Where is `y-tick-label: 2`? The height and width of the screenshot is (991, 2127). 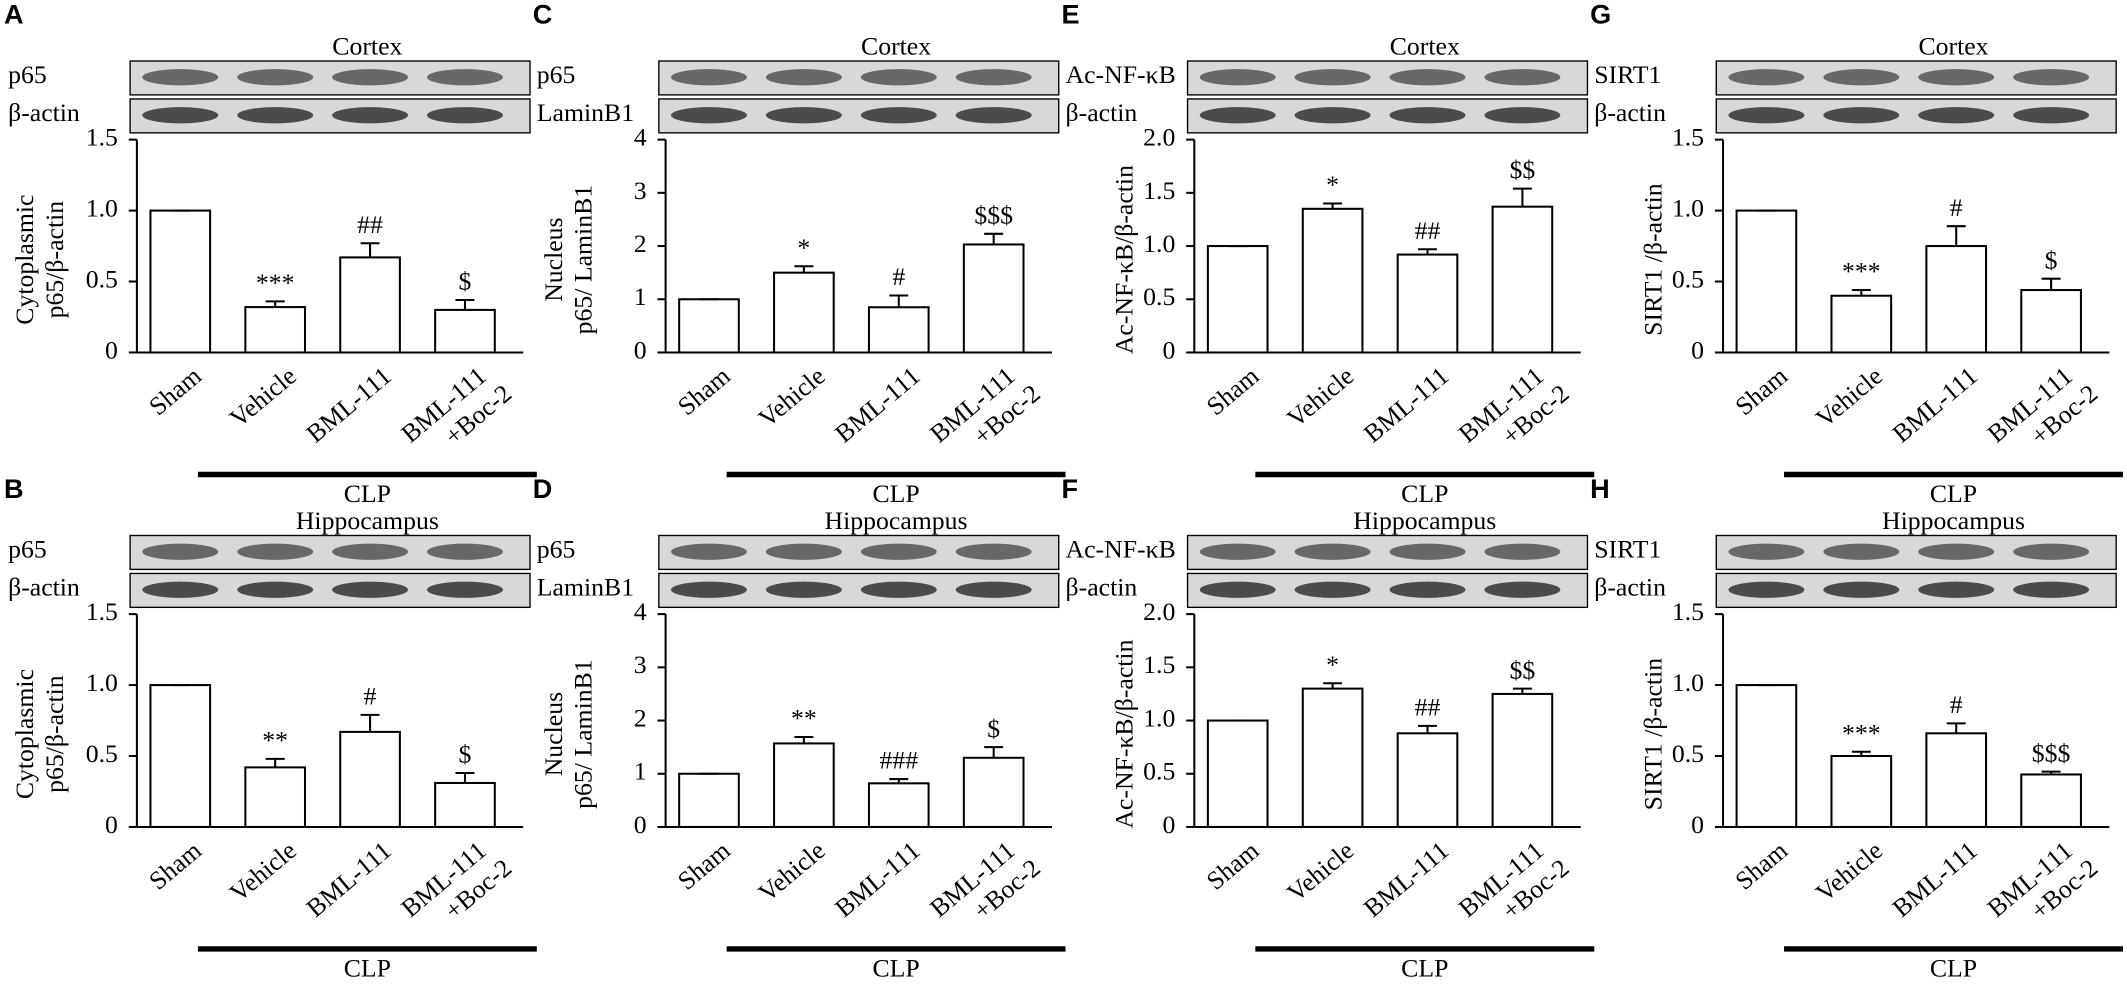
y-tick-label: 2 is located at coordinates (640, 717).